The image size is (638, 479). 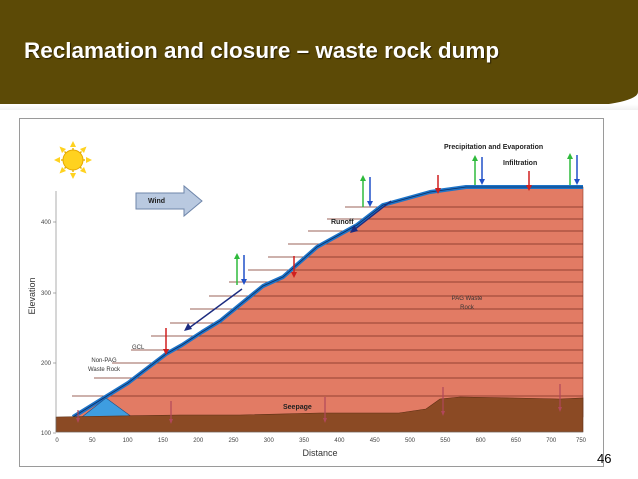 What do you see at coordinates (481, 441) in the screenshot?
I see `x-tick-label: 600` at bounding box center [481, 441].